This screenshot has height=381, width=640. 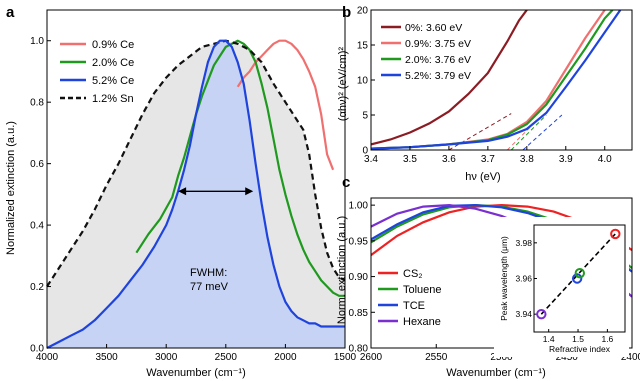 What do you see at coordinates (37, 41) in the screenshot?
I see `y-tick-label: 1.0` at bounding box center [37, 41].